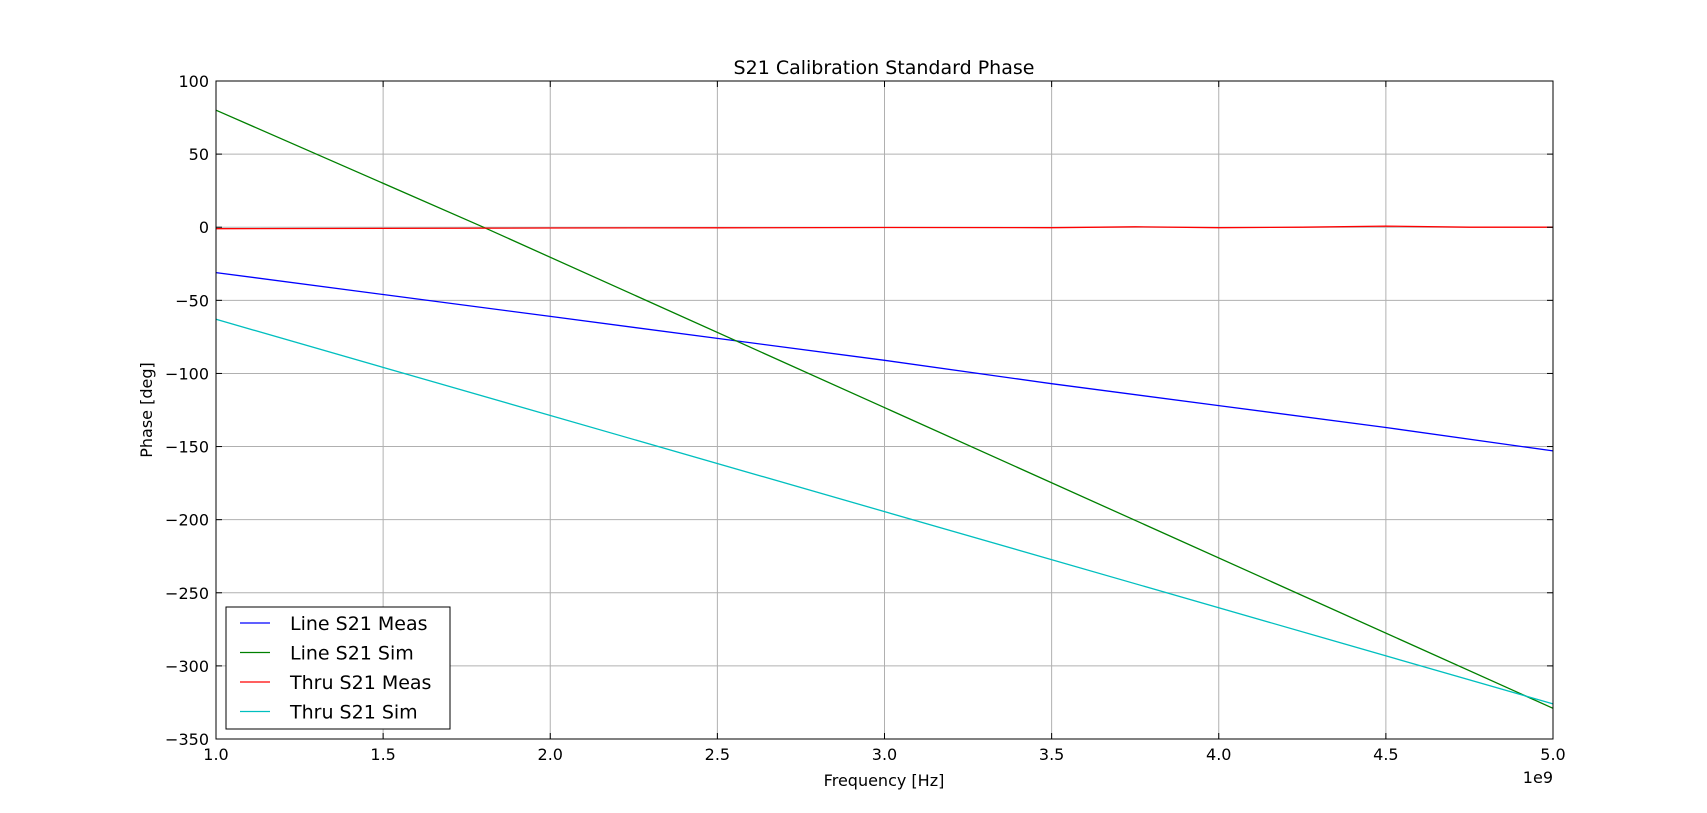 This screenshot has height=813, width=1707. Describe the element at coordinates (146, 410) in the screenshot. I see `y-axis-label: Phase [deg]` at that location.